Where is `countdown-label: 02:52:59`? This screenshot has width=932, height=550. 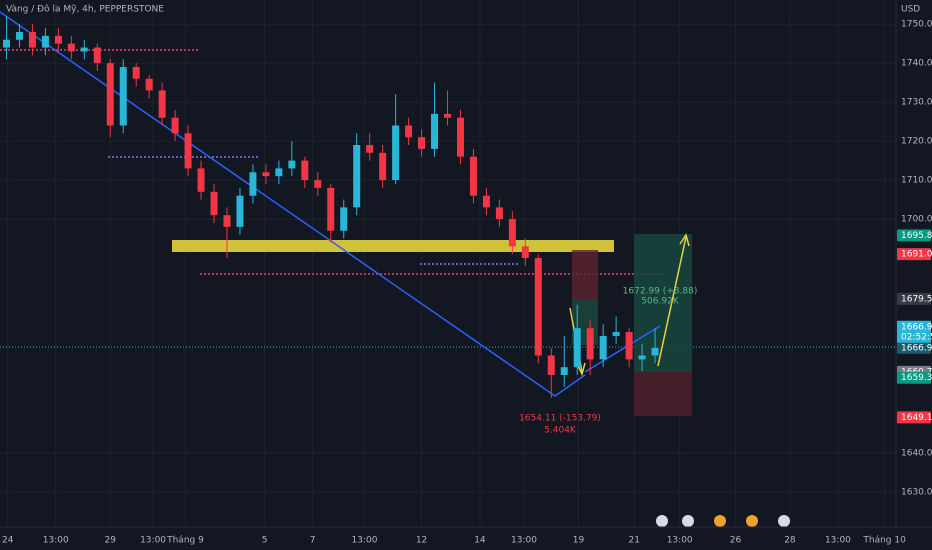 countdown-label: 02:52:59 is located at coordinates (916, 337).